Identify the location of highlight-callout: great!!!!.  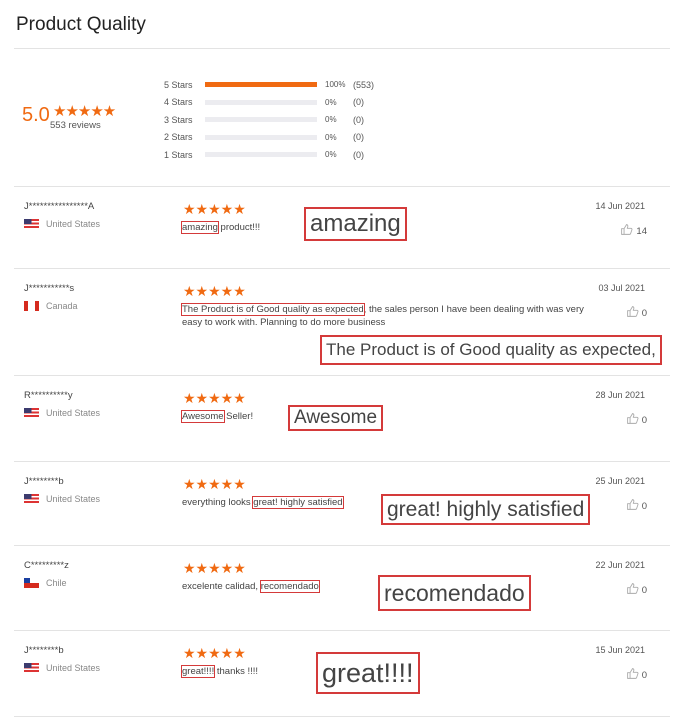
(368, 673).